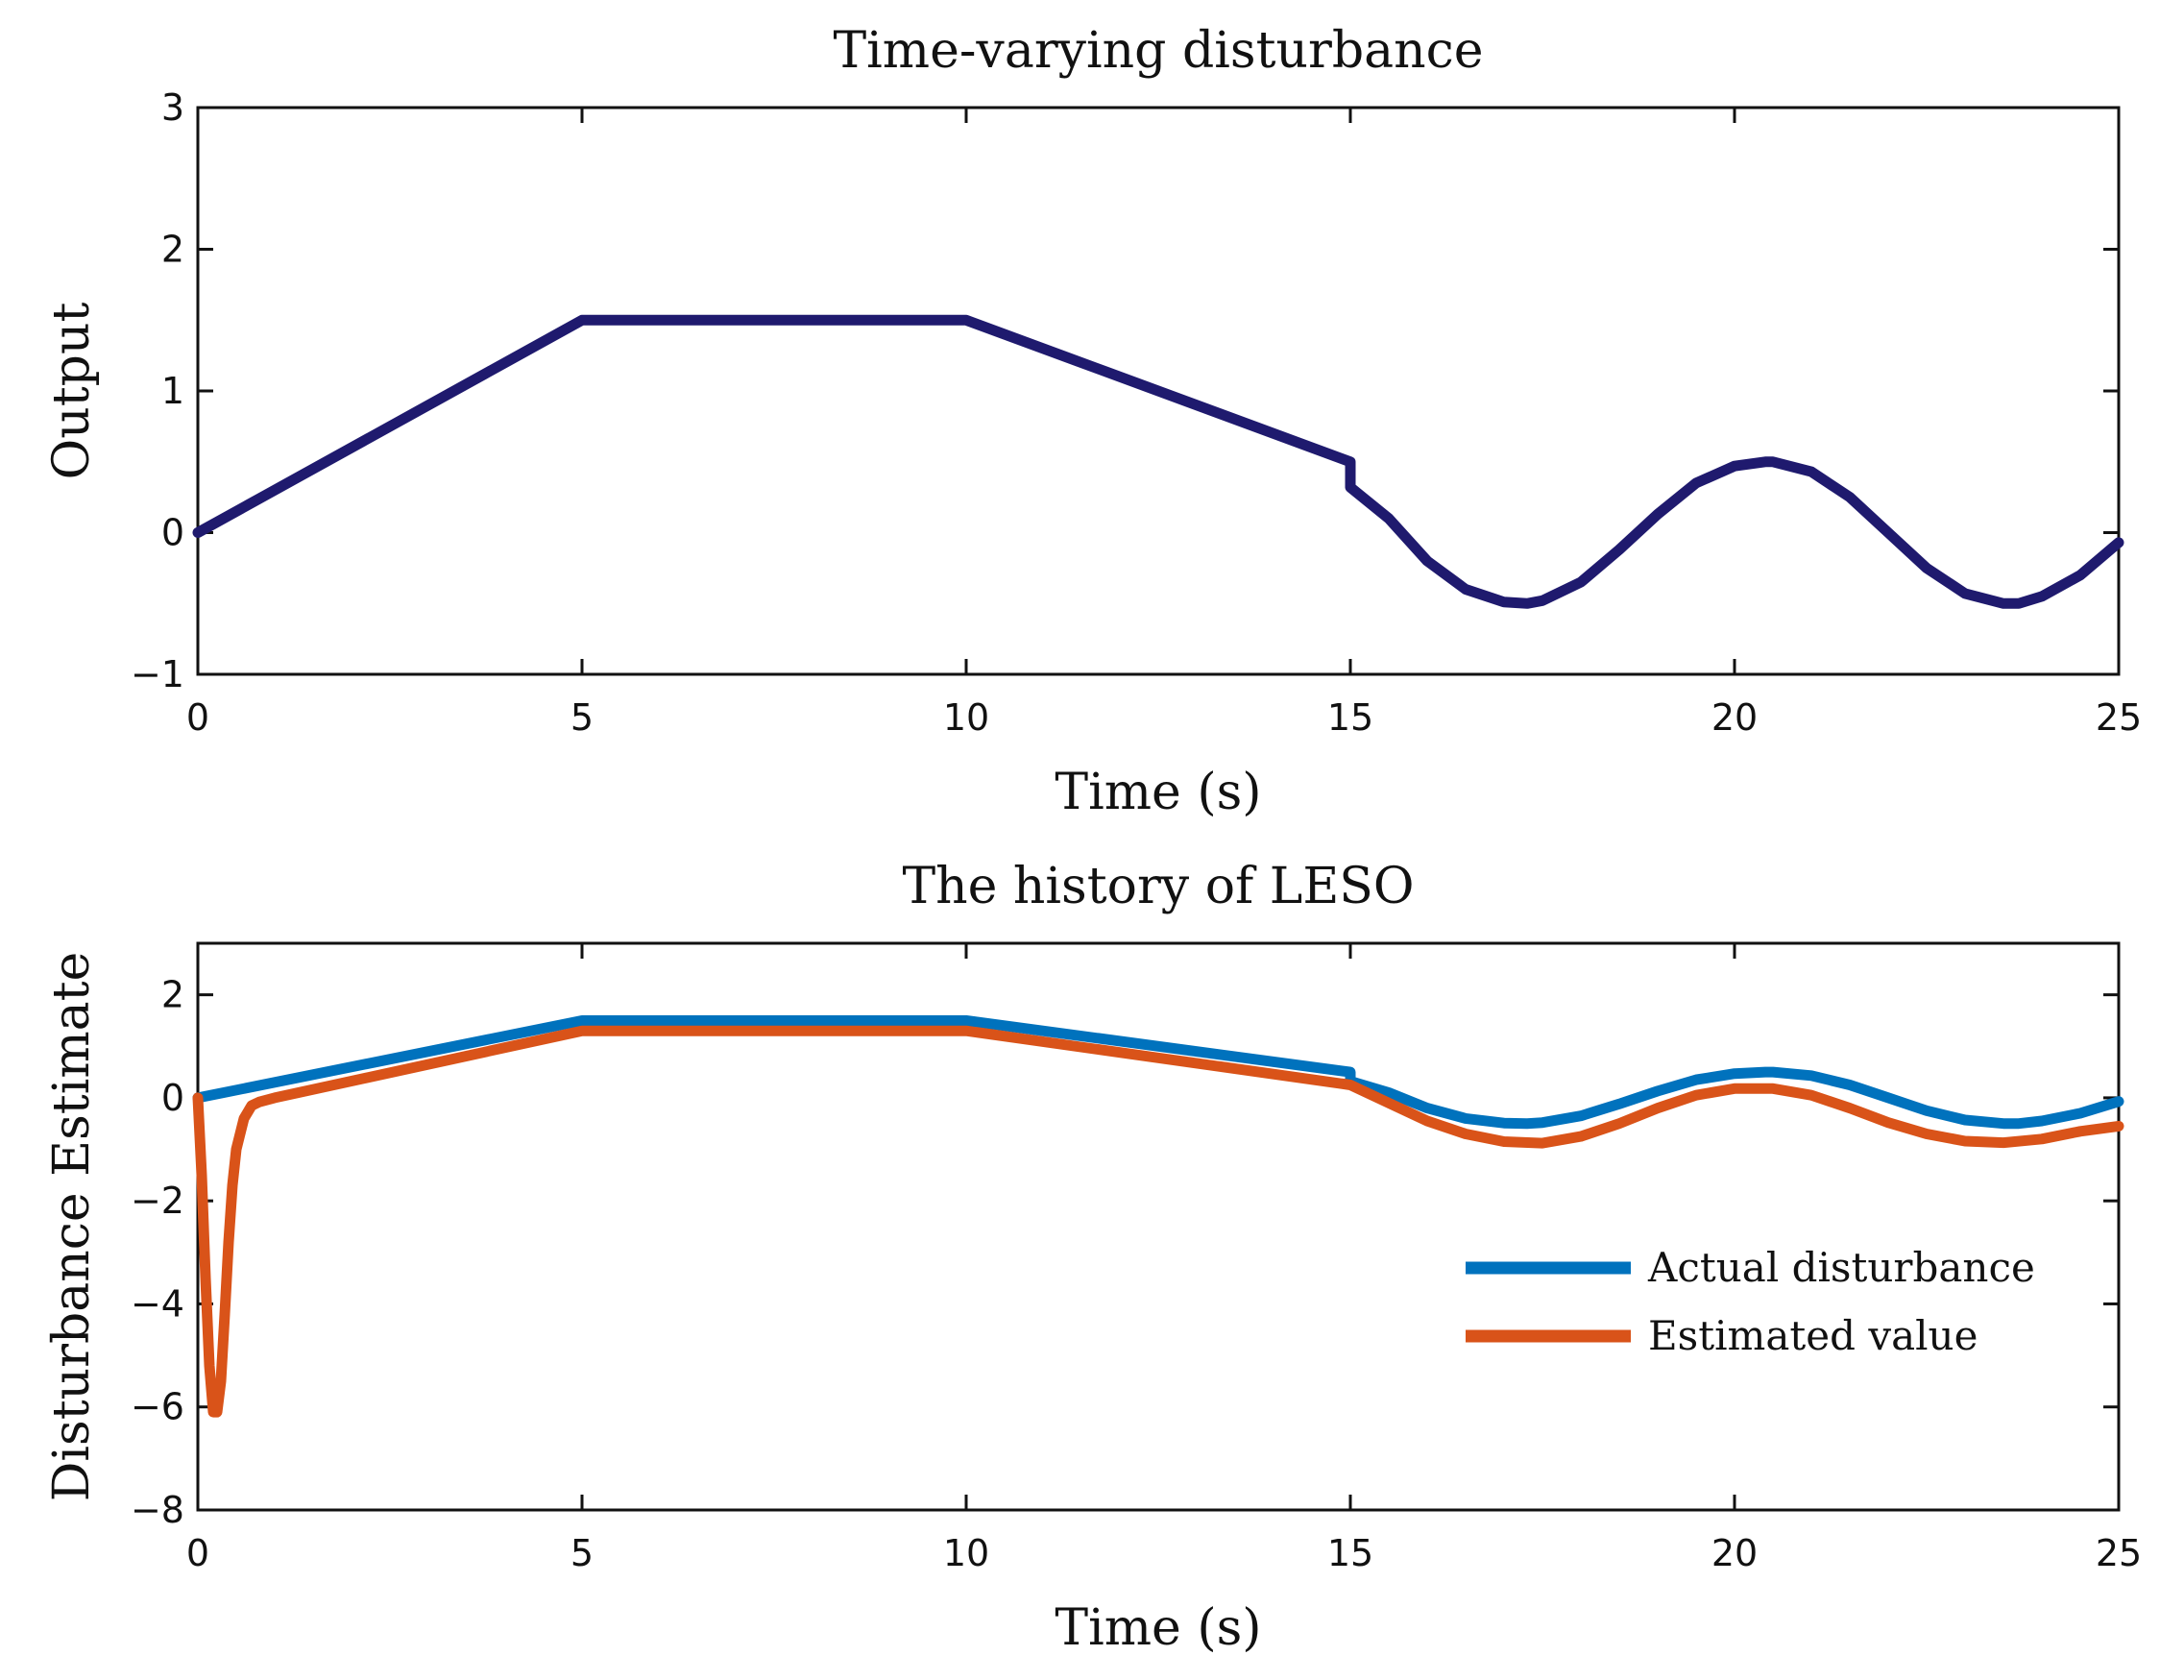 The width and height of the screenshot is (2184, 1680). Describe the element at coordinates (172, 391) in the screenshot. I see `y-tick-label: 1` at that location.